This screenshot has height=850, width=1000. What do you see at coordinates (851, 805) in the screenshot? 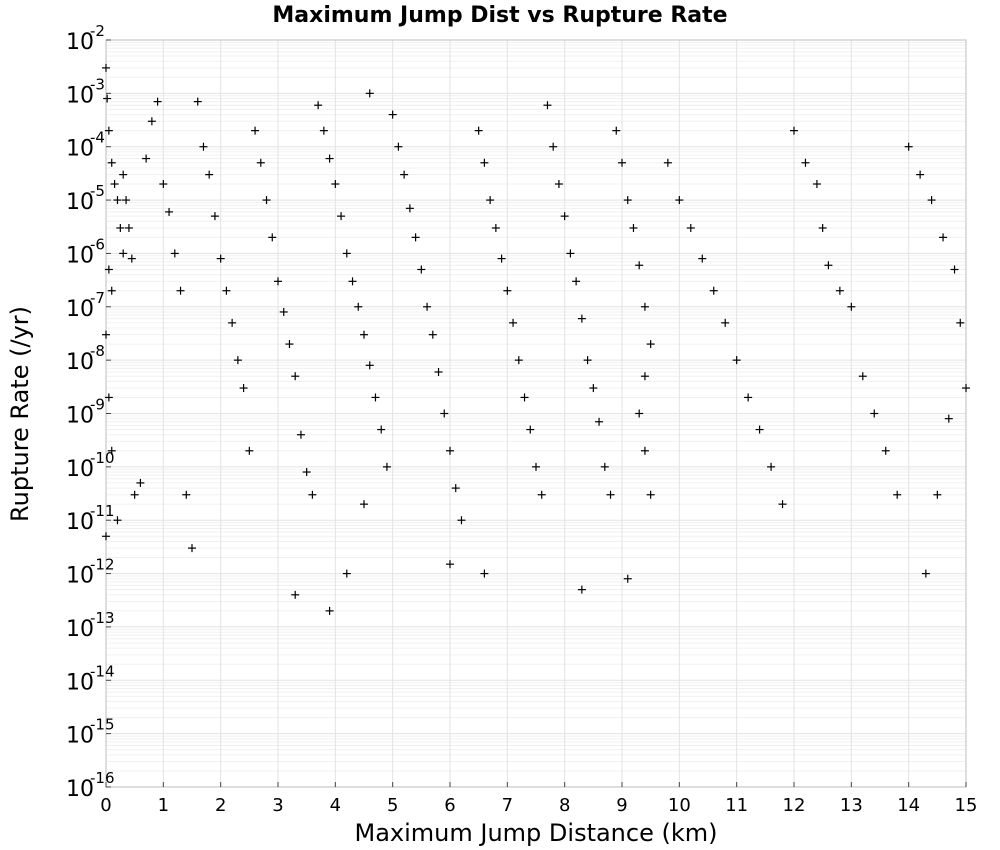
I see `x-tick-label: 13` at bounding box center [851, 805].